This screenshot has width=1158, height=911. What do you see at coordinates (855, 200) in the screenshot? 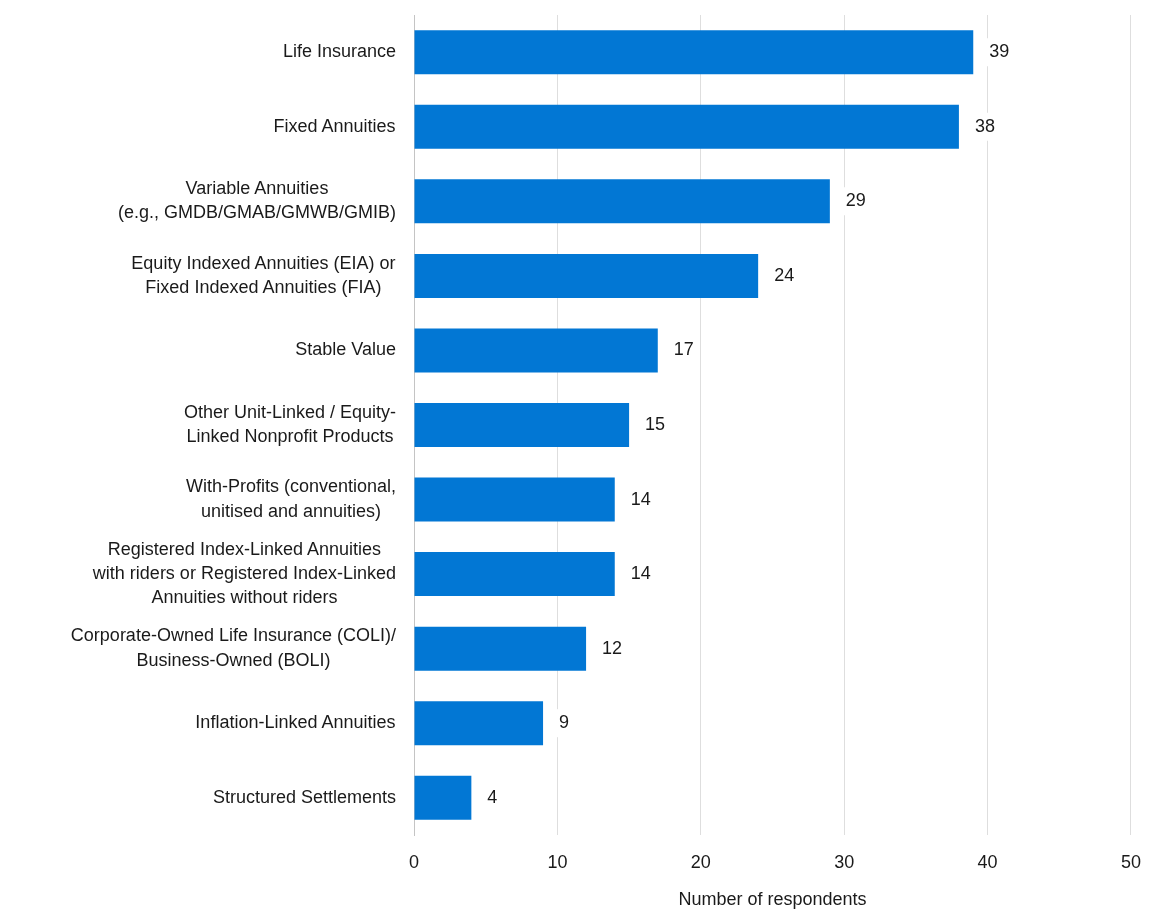
I see `data-label: 29` at bounding box center [855, 200].